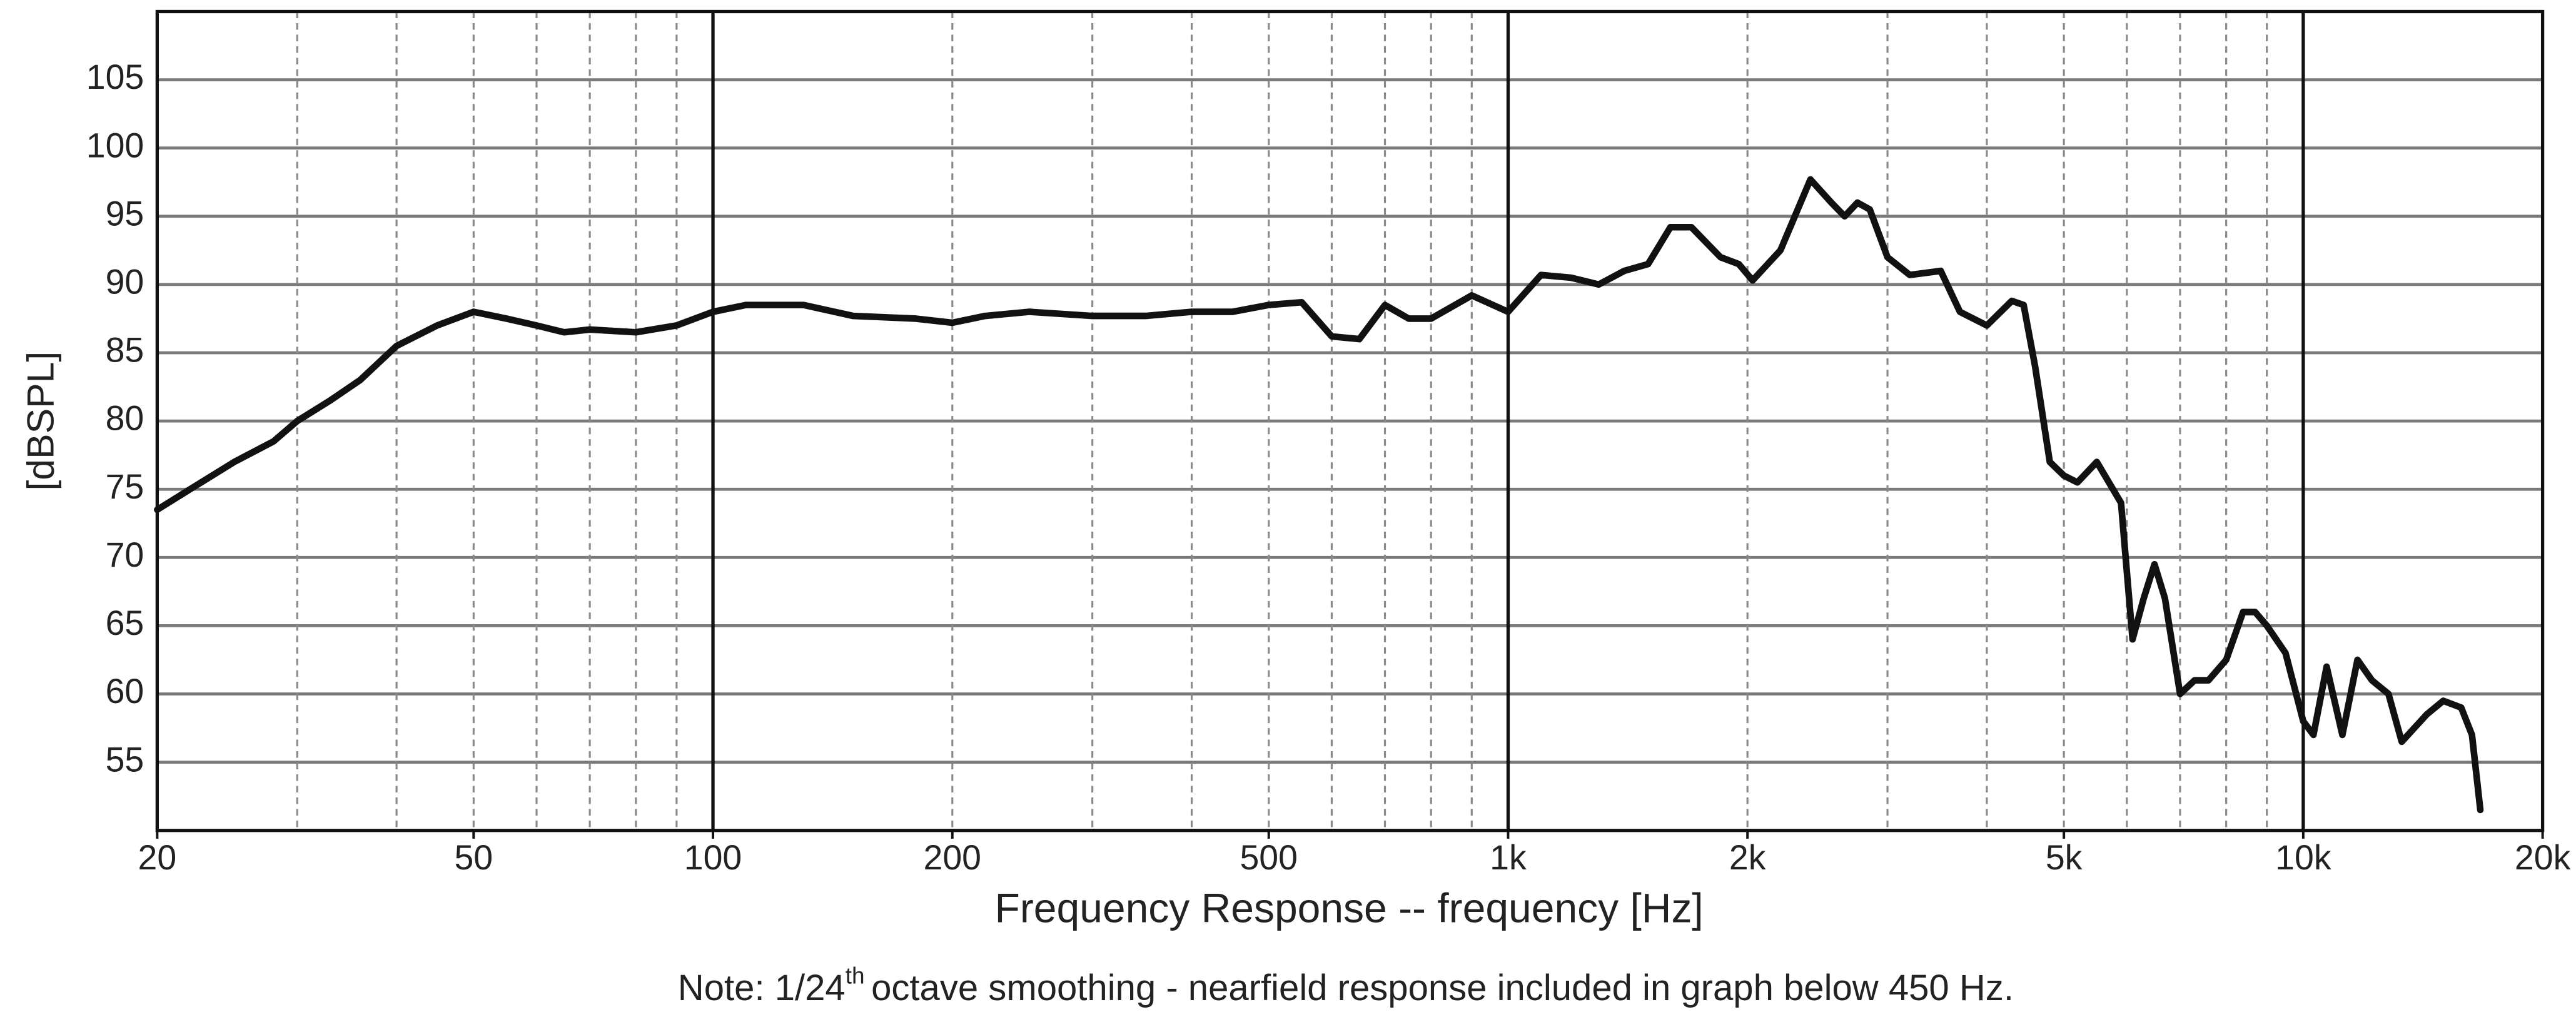 This screenshot has width=2576, height=1017. Describe the element at coordinates (2064, 857) in the screenshot. I see `x-tick-label: 5k` at that location.